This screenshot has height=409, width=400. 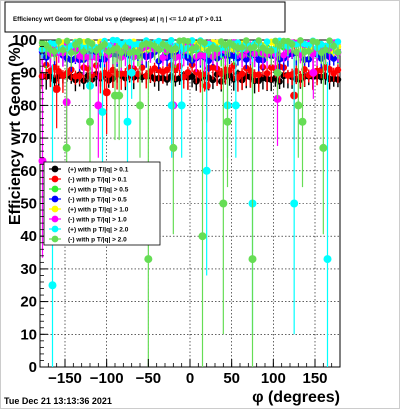 I want to click on x-tick-label: 100, so click(x=273, y=378).